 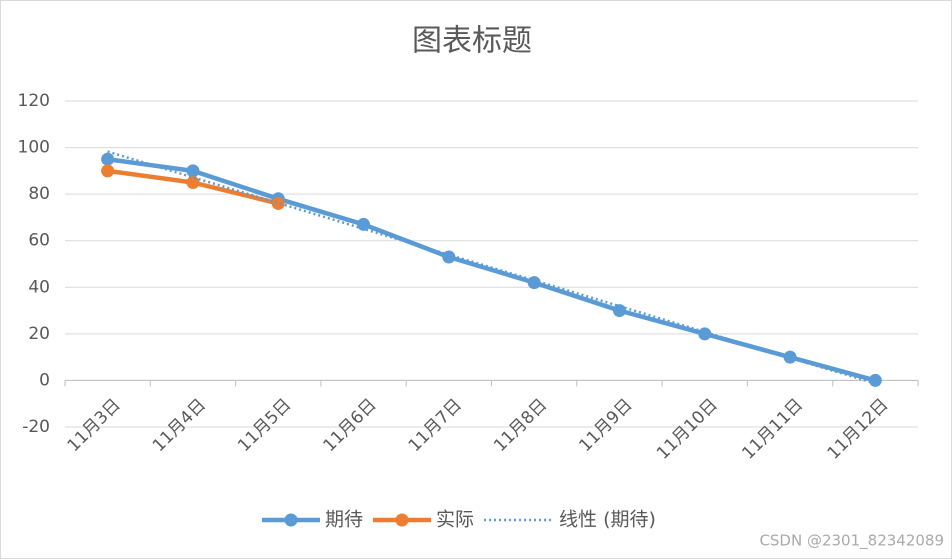 I want to click on legend-label: 线性 (期待), so click(x=607, y=520).